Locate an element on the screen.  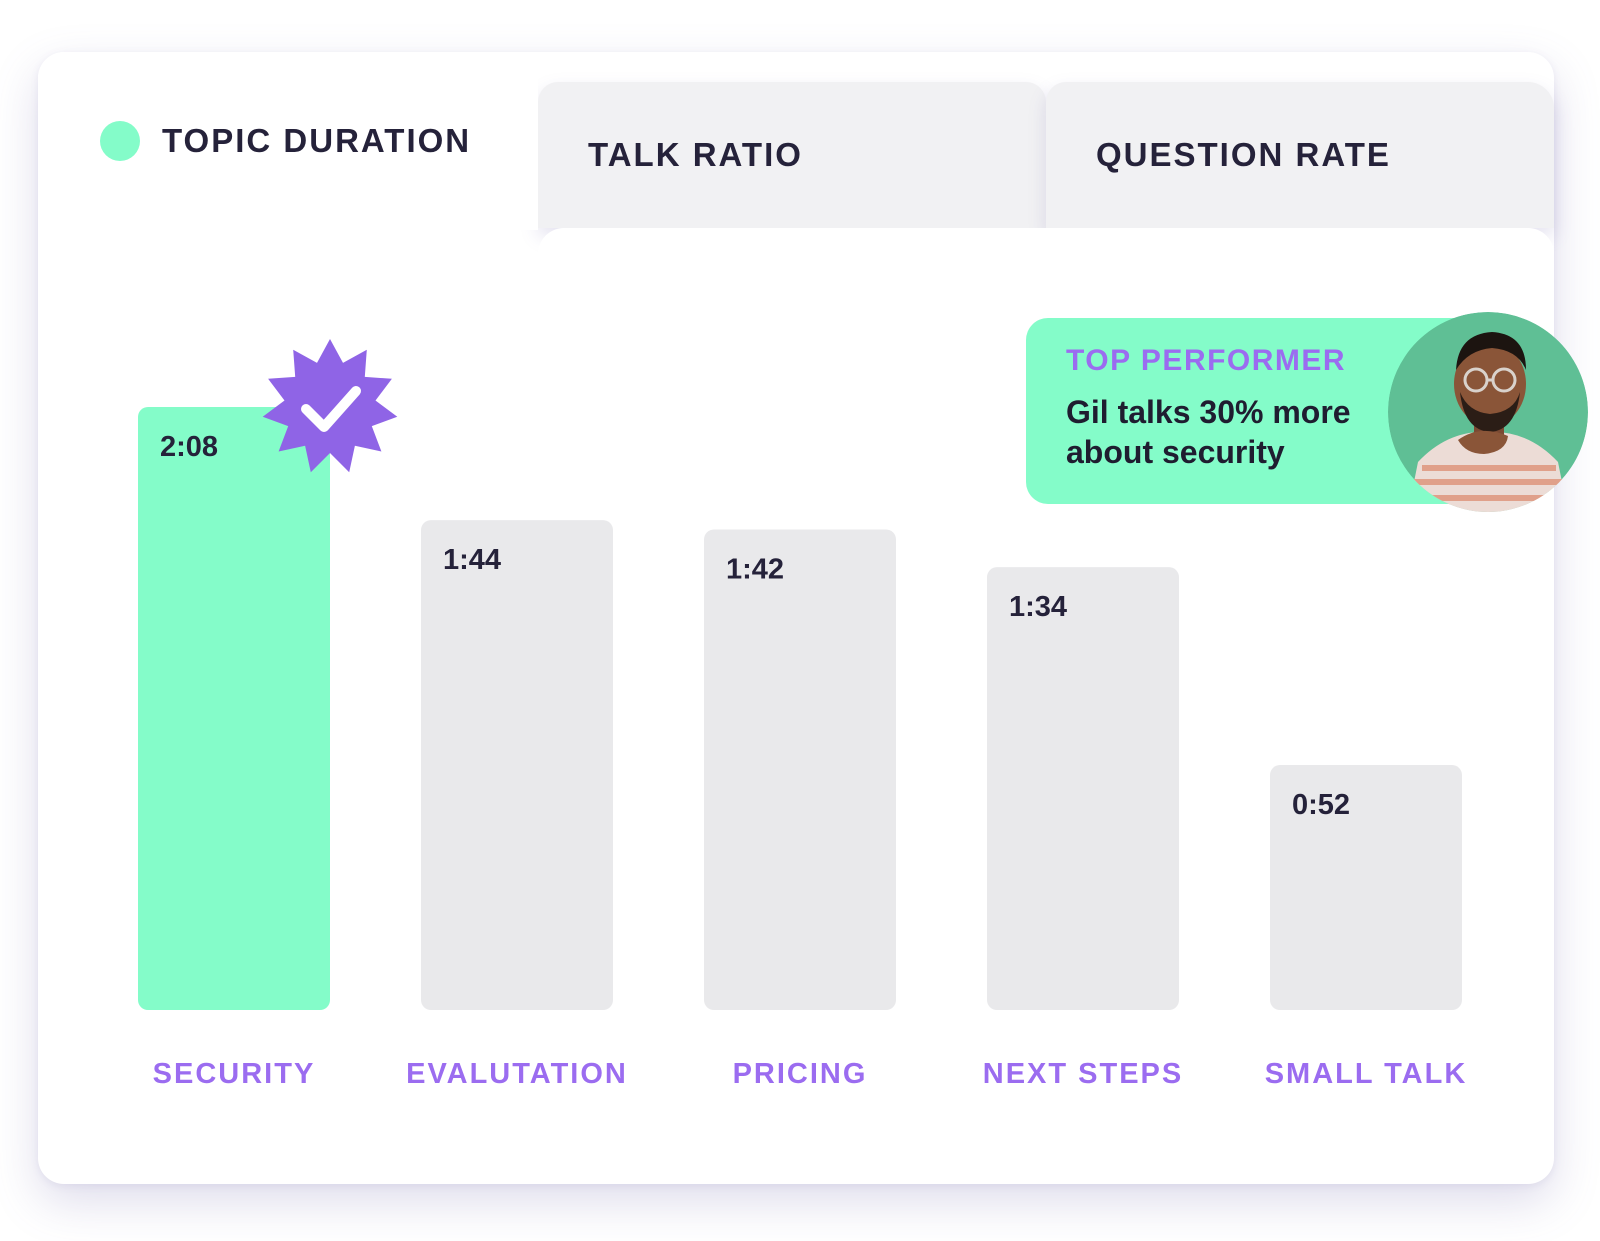
category-label: PRICING is located at coordinates (800, 1074).